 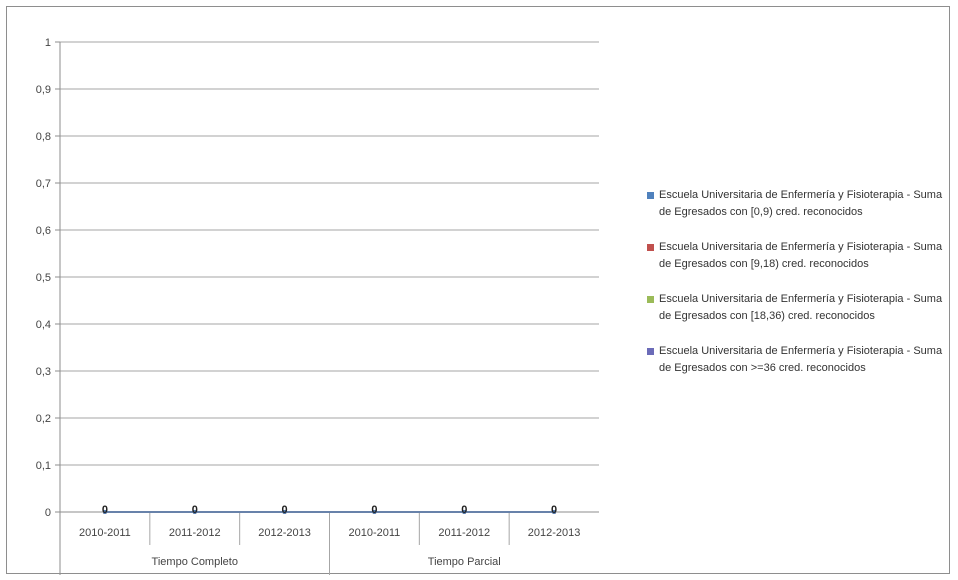 I want to click on y-tick-label: 0,3, so click(x=43, y=372).